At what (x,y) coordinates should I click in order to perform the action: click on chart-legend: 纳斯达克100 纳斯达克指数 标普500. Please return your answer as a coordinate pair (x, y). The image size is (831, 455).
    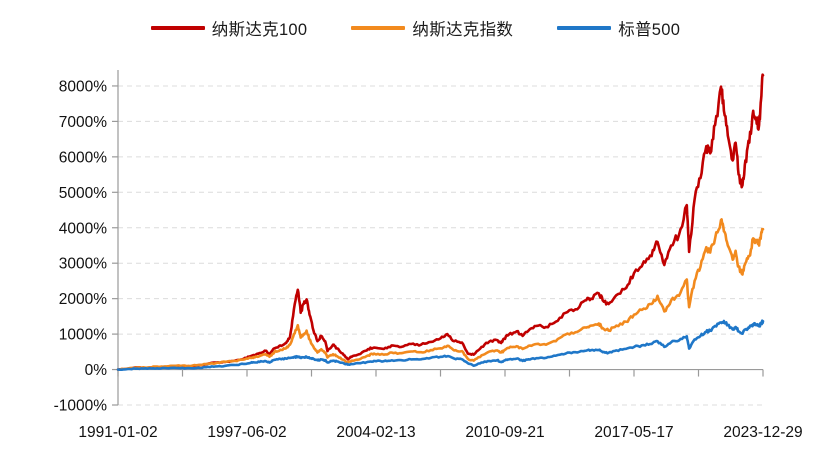
    Looking at the image, I should click on (415, 28).